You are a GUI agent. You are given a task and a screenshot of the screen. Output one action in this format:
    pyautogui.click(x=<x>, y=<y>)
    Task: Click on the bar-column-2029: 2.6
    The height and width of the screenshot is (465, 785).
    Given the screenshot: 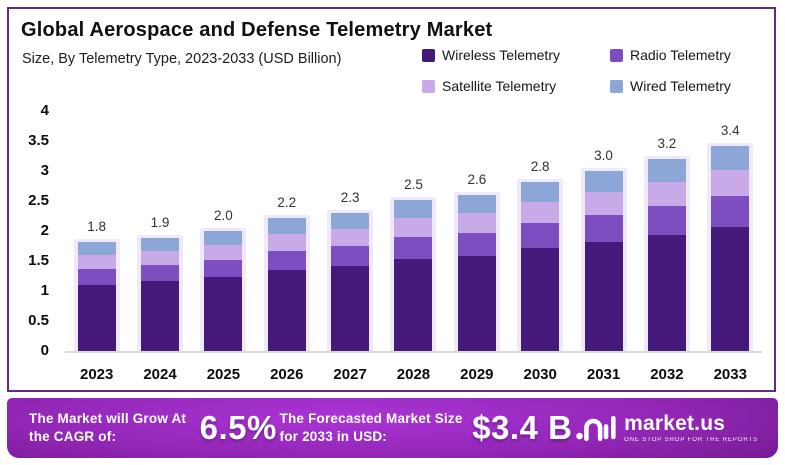 What is the action you would take?
    pyautogui.click(x=476, y=231)
    